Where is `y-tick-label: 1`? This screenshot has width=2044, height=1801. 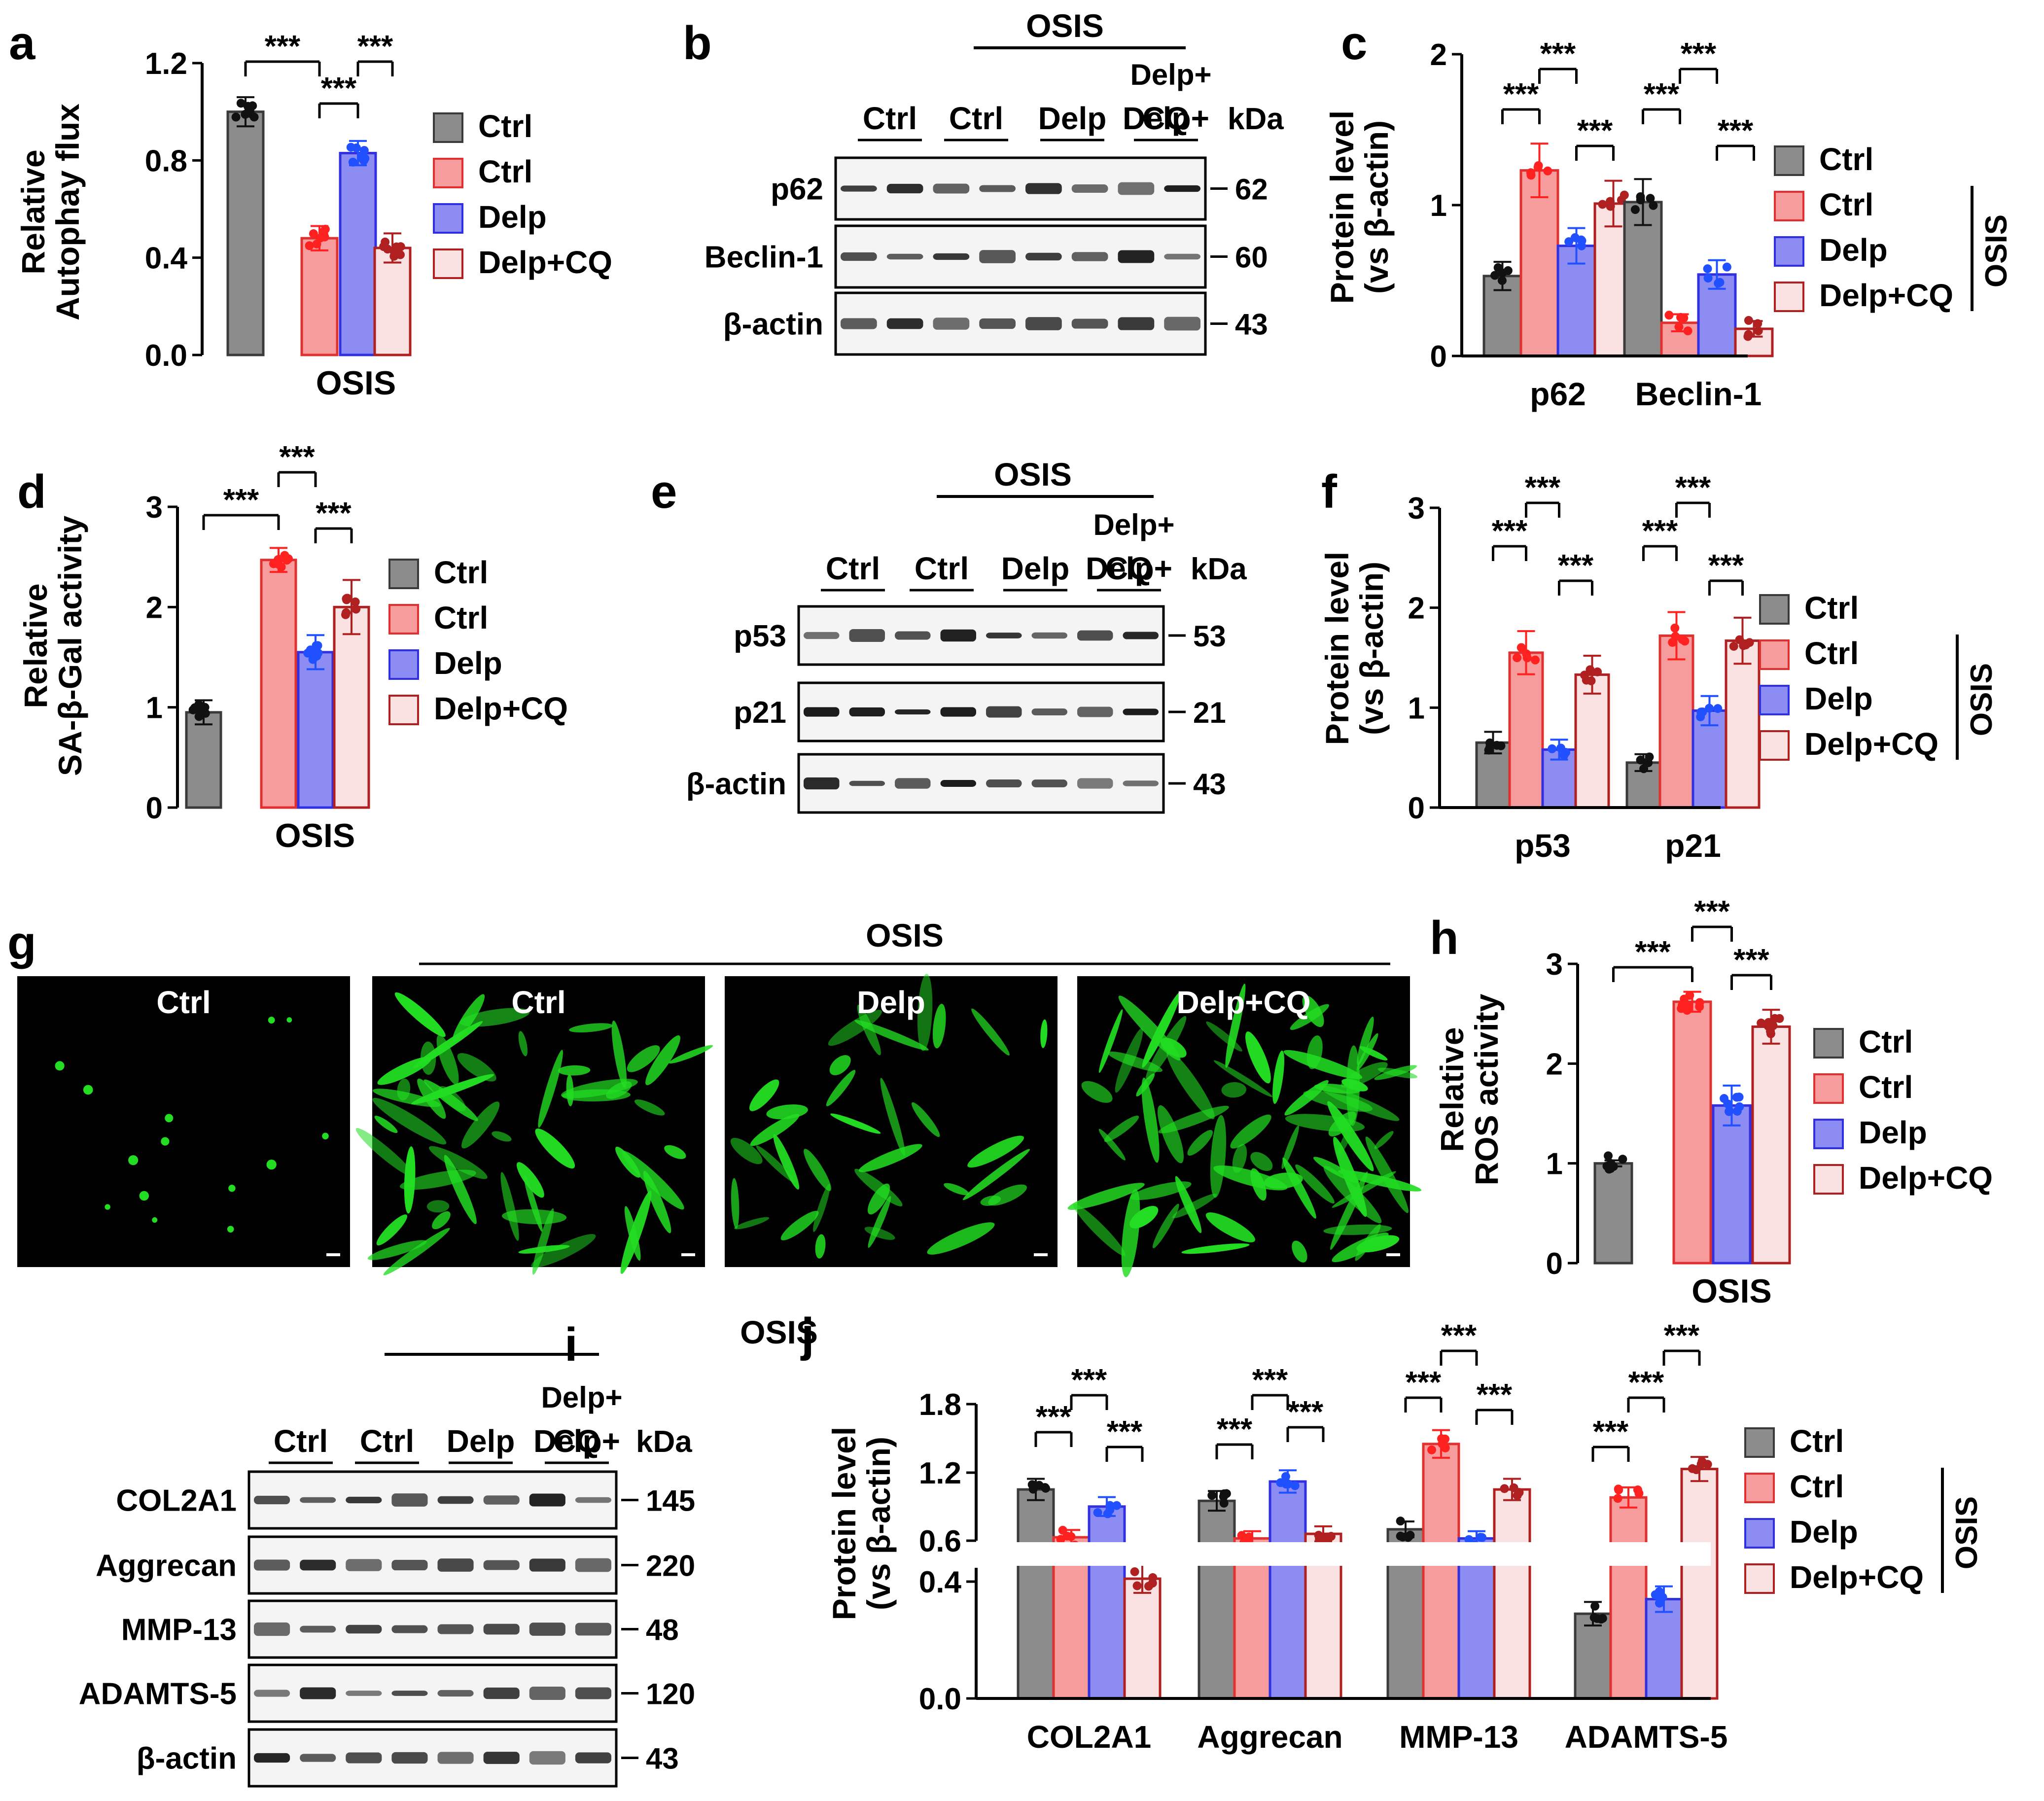
y-tick-label: 1 is located at coordinates (155, 708).